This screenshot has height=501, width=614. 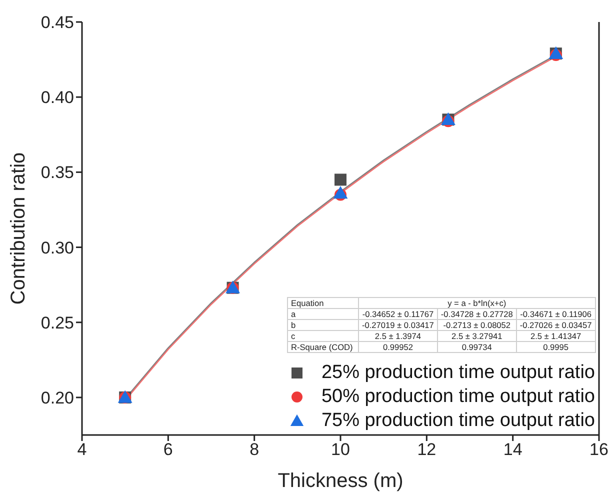 What do you see at coordinates (398, 325) in the screenshot?
I see `annotation: -0.27019 ± 0.03417` at bounding box center [398, 325].